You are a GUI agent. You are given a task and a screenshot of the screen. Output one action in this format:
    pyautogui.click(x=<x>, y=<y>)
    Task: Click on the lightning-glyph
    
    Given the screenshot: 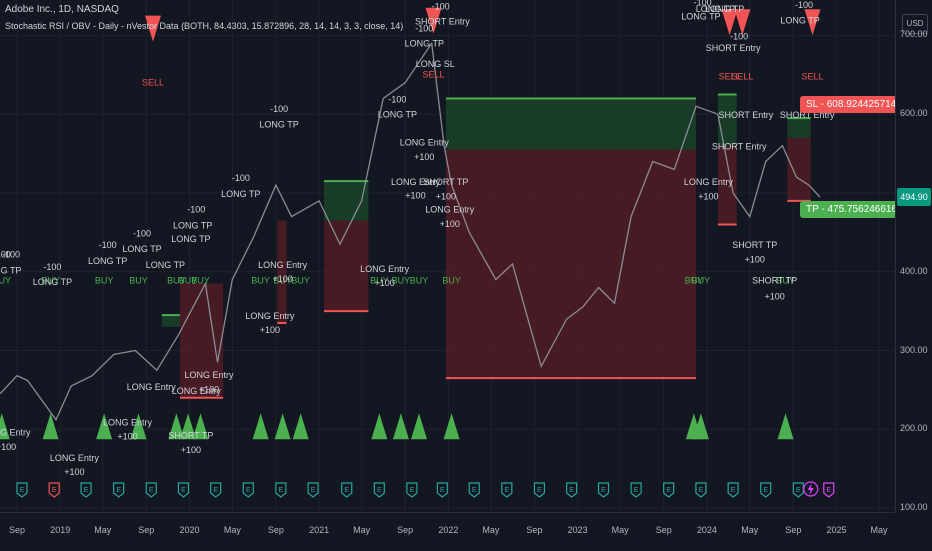 What is the action you would take?
    pyautogui.click(x=810, y=489)
    